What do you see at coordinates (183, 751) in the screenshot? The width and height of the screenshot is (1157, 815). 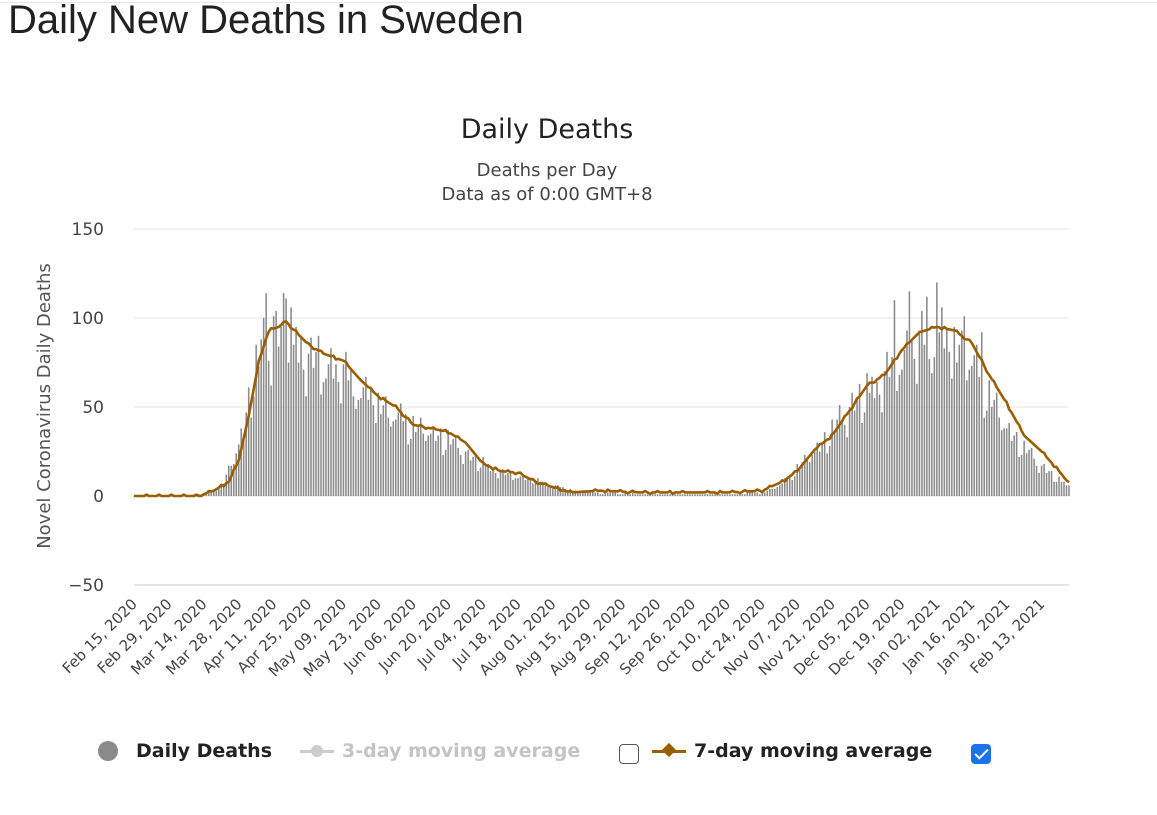 I see `legend-item-daily-deaths: Daily Deaths` at bounding box center [183, 751].